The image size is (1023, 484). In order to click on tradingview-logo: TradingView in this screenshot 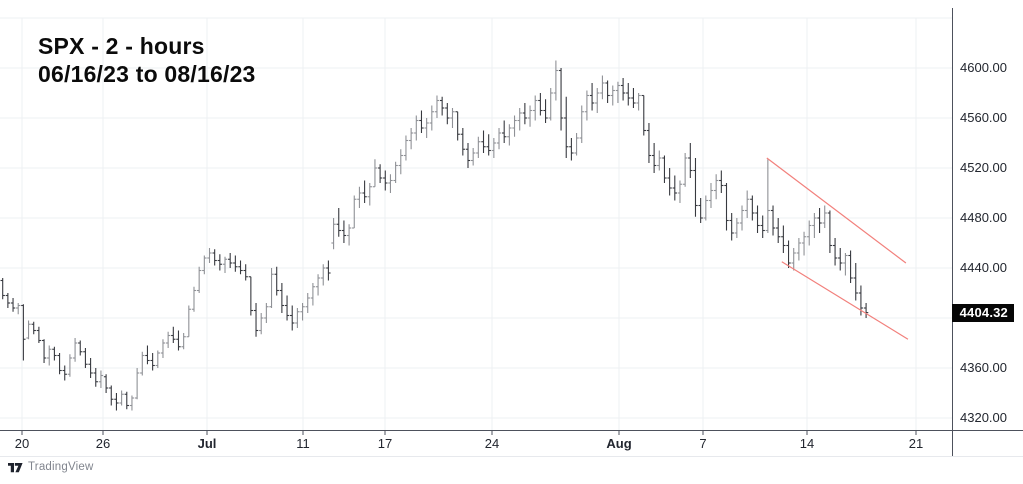, I will do `click(50, 467)`.